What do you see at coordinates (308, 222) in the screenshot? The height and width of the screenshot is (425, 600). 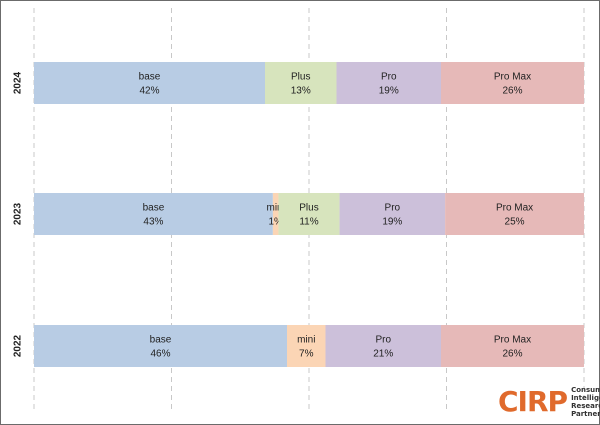 I see `segment-value-label: 11%` at bounding box center [308, 222].